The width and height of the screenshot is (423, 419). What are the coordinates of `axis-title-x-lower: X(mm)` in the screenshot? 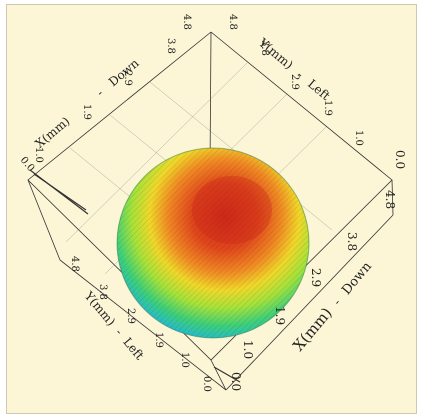 It's located at (312, 329).